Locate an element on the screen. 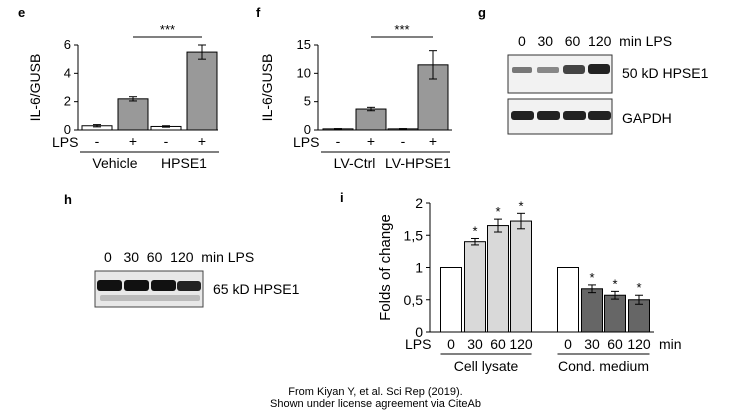  unit-label: min is located at coordinates (670, 344).